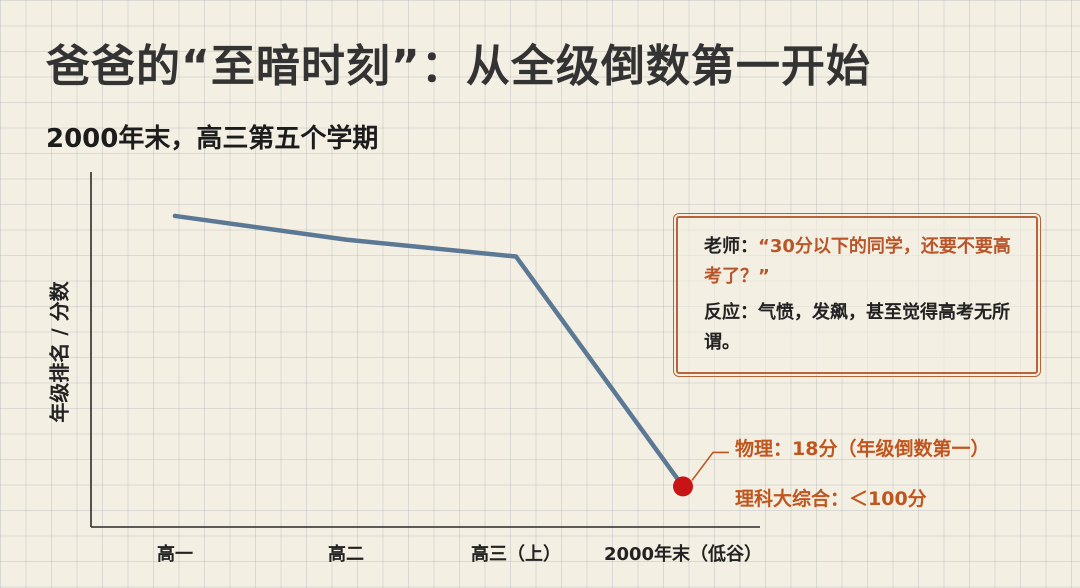 The width and height of the screenshot is (1080, 588). I want to click on teacher-label: 老师：, so click(731, 246).